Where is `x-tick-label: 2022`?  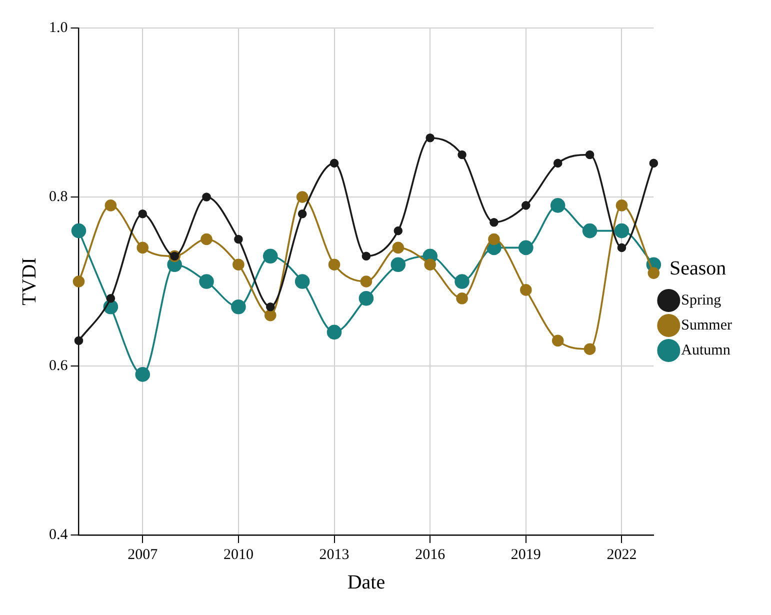
x-tick-label: 2022 is located at coordinates (621, 554).